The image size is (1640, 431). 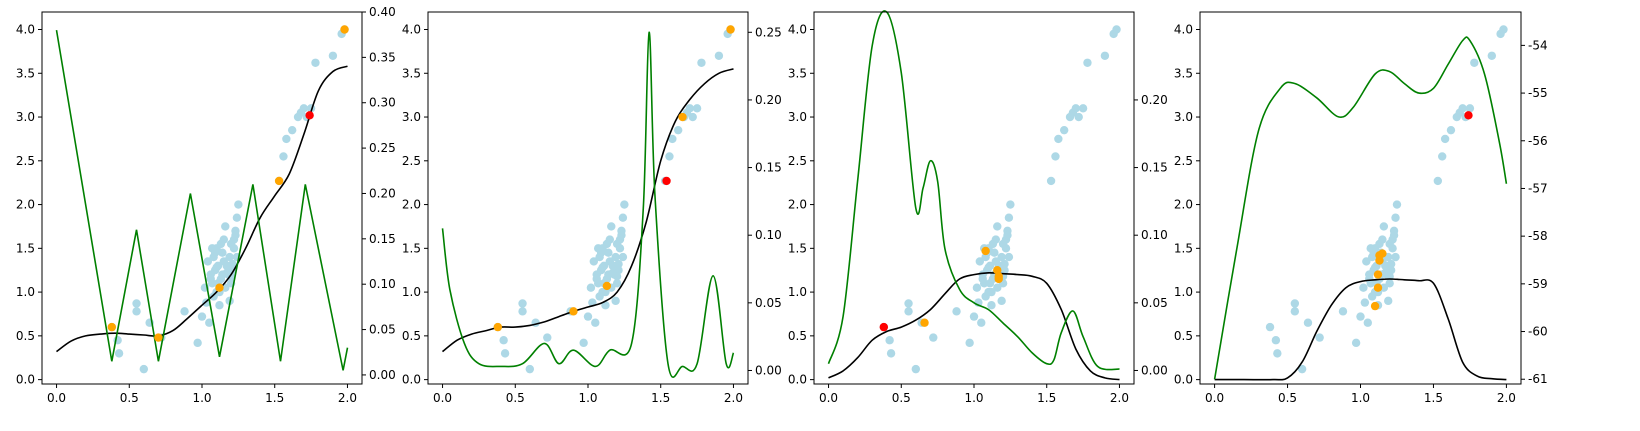 What do you see at coordinates (1538, 284) in the screenshot?
I see `y2-tick-label: -59` at bounding box center [1538, 284].